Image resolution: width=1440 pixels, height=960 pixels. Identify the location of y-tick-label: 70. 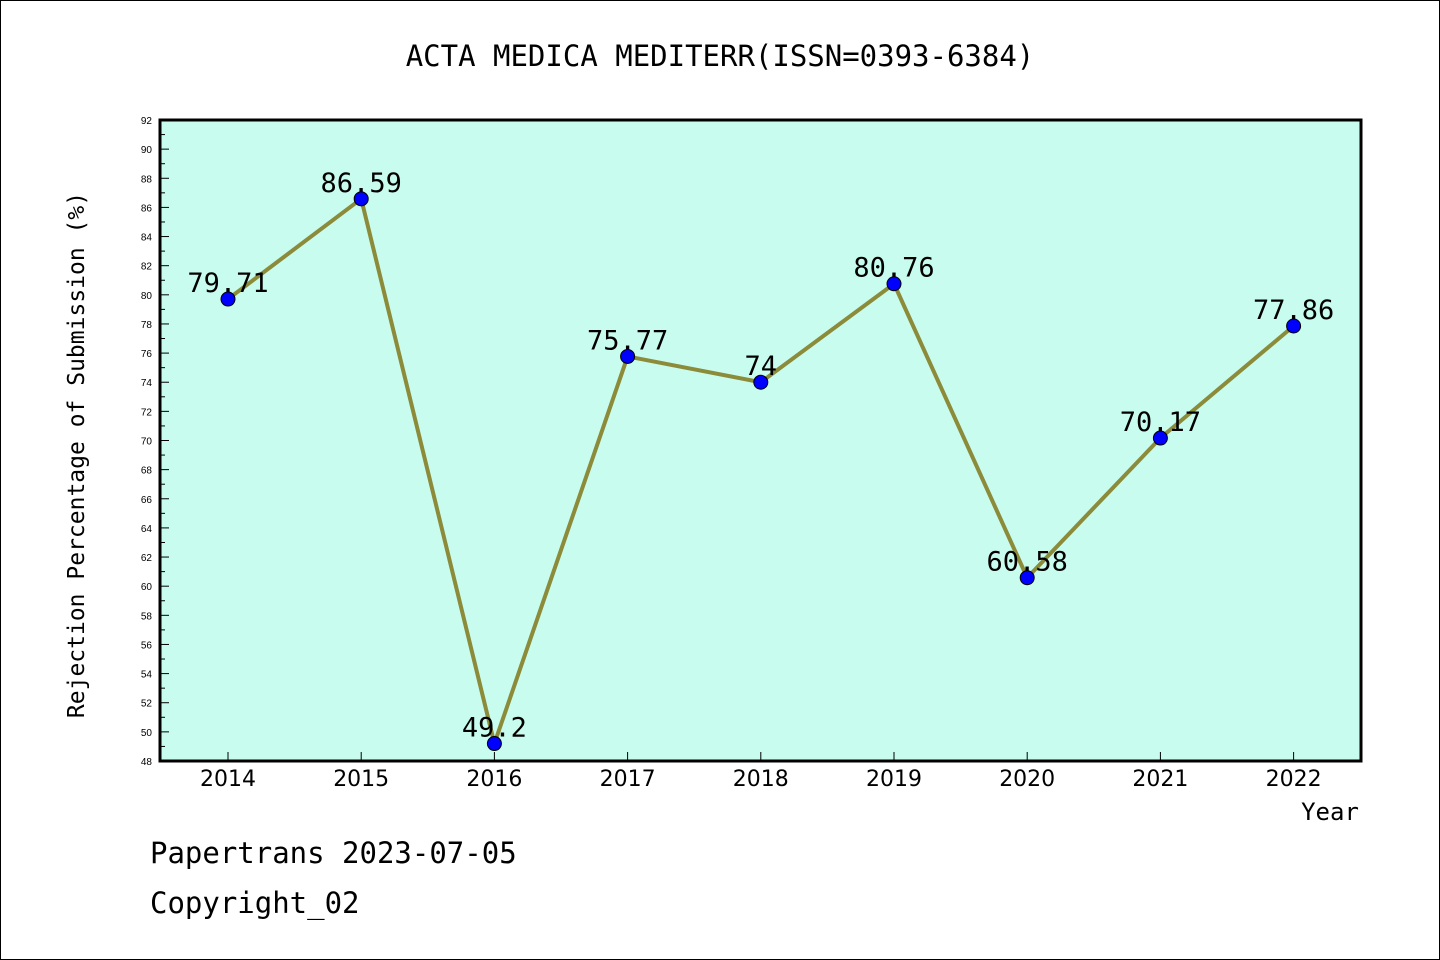
(147, 442).